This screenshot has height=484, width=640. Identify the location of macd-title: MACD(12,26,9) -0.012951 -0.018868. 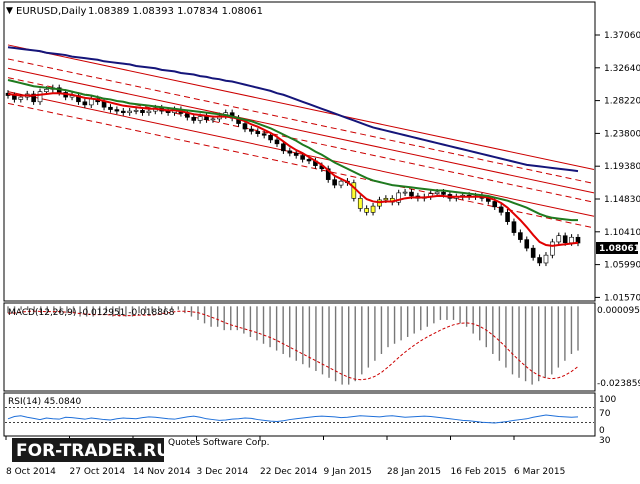
(91, 313).